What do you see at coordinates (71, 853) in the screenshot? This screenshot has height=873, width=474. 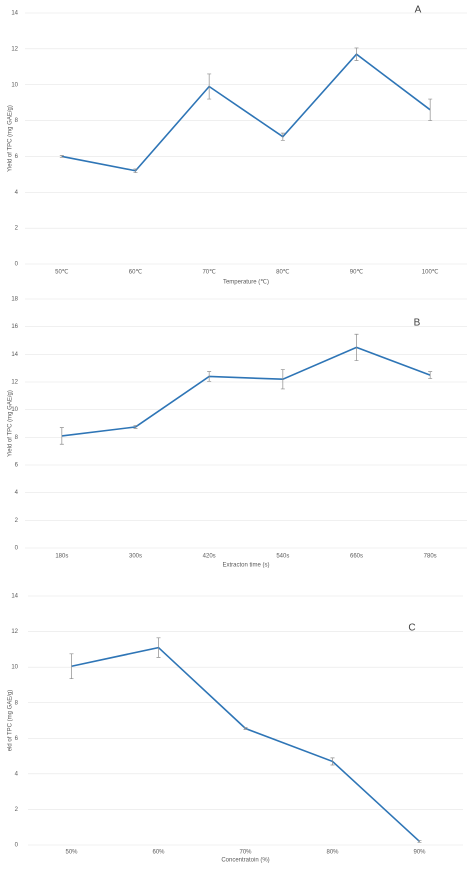 I see `x-tick-label: 50%` at bounding box center [71, 853].